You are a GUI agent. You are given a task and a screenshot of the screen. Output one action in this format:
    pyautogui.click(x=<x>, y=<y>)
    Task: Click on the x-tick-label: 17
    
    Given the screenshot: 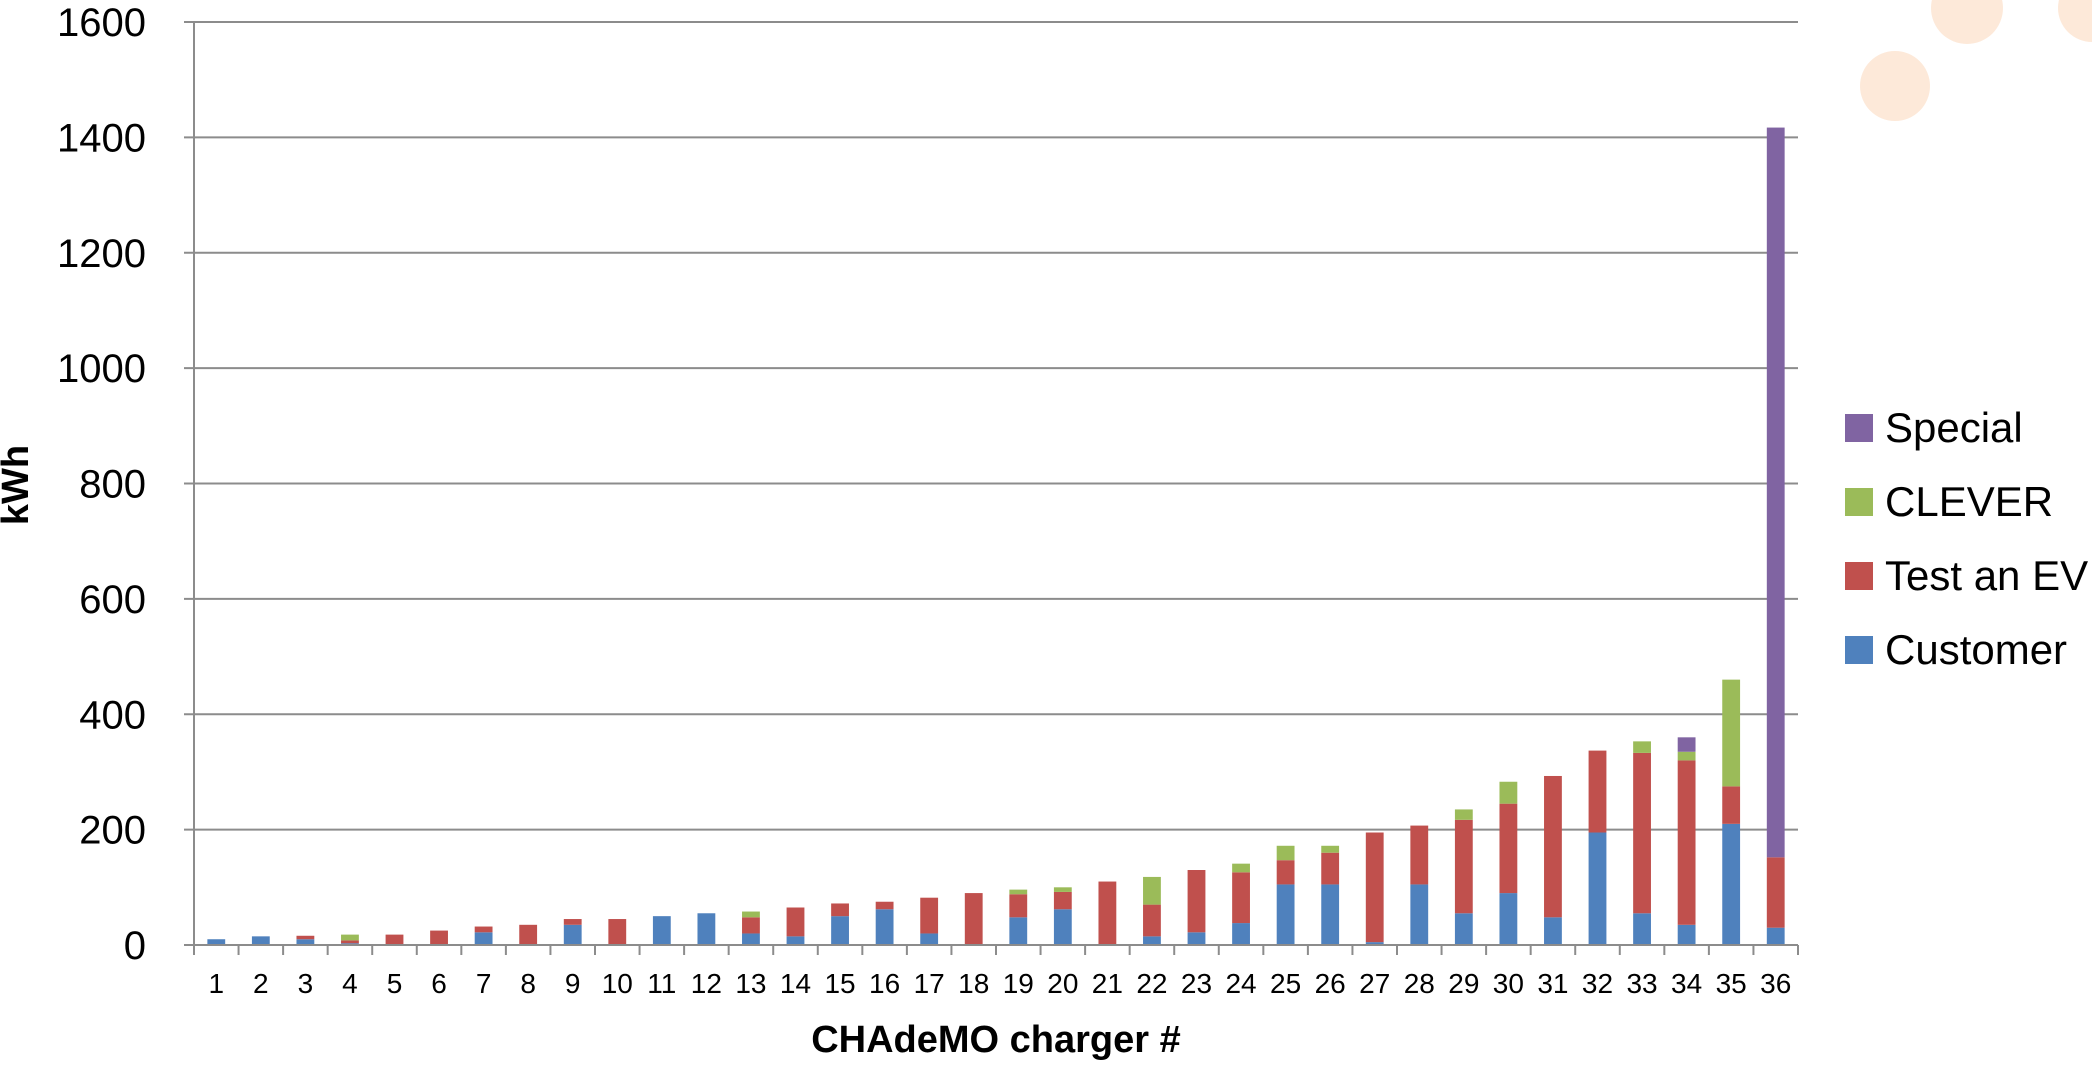 What is the action you would take?
    pyautogui.click(x=929, y=983)
    